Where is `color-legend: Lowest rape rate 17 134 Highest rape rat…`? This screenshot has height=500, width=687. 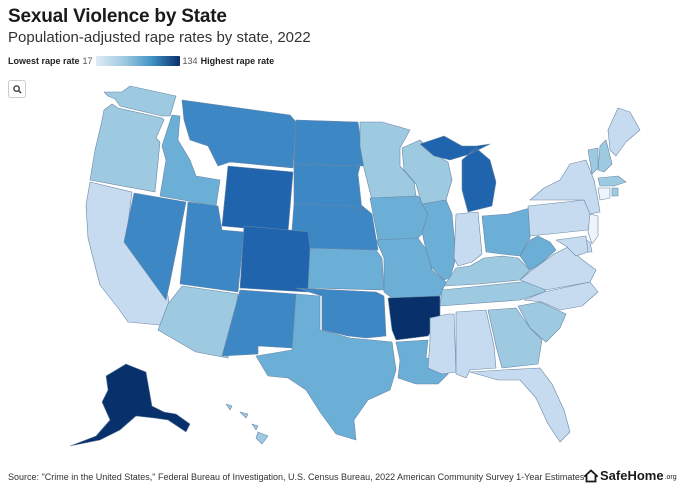 color-legend: Lowest rape rate 17 134 Highest rape rat… is located at coordinates (141, 61).